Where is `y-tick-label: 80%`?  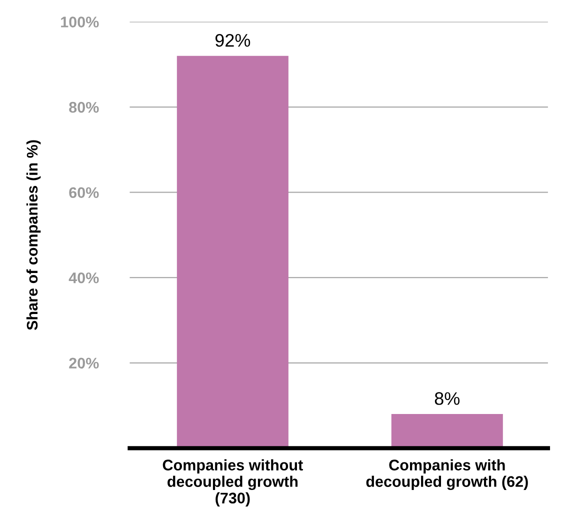 y-tick-label: 80% is located at coordinates (84, 107).